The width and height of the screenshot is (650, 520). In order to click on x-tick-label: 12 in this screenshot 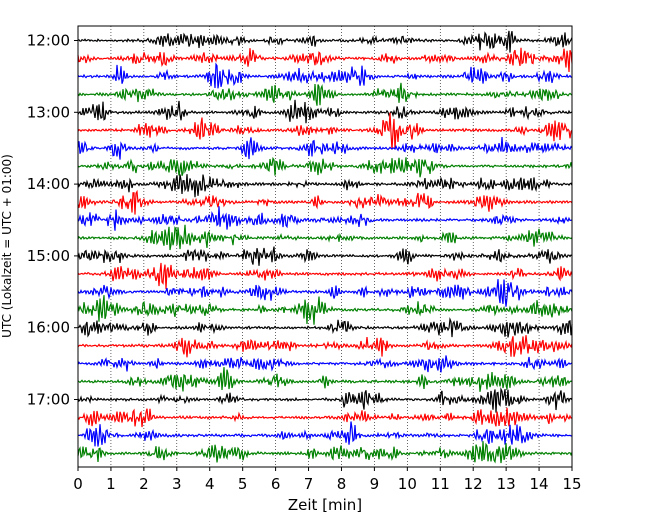, I will do `click(473, 484)`.